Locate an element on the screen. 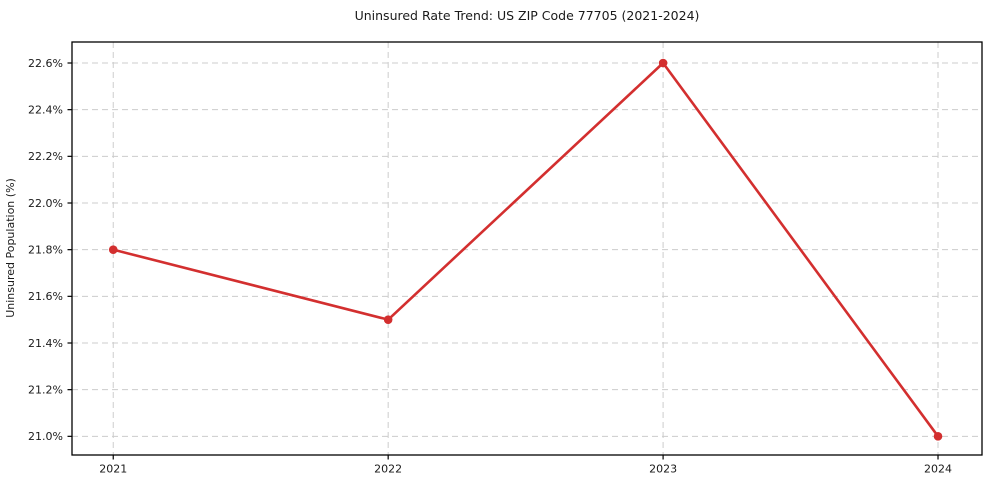  y-tick-label: 22.6% is located at coordinates (45, 63).